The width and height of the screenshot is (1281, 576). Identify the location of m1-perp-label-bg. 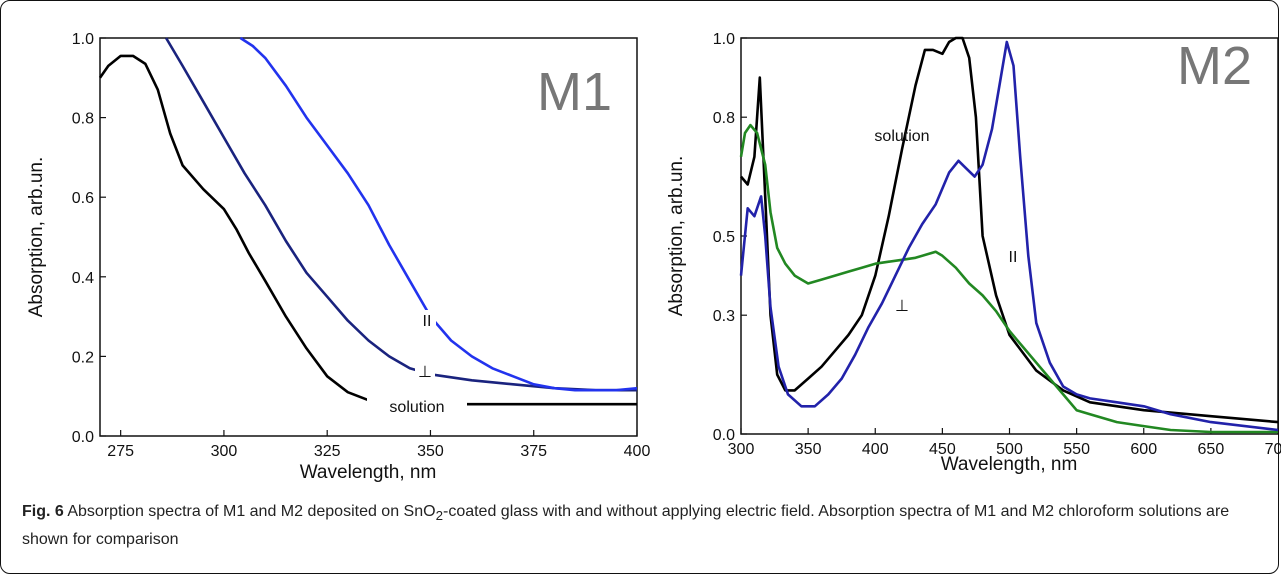
(425, 370).